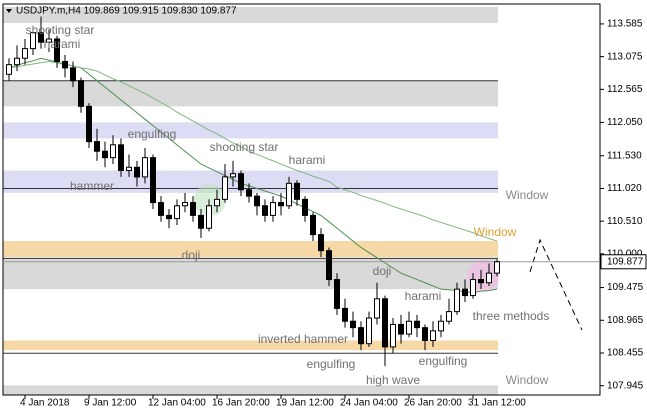 This screenshot has width=647, height=411. I want to click on menu-arrow, so click(9, 11).